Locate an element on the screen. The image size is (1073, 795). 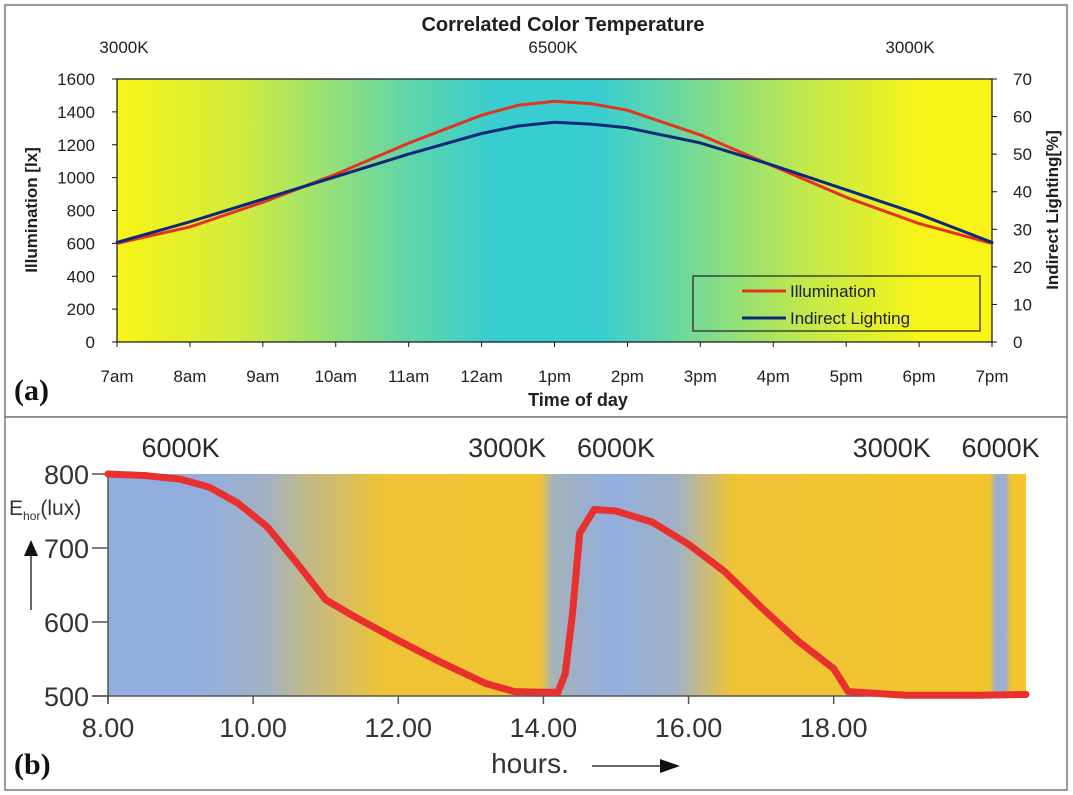
chart-a-ytick-label-right: 10 is located at coordinates (1022, 304).